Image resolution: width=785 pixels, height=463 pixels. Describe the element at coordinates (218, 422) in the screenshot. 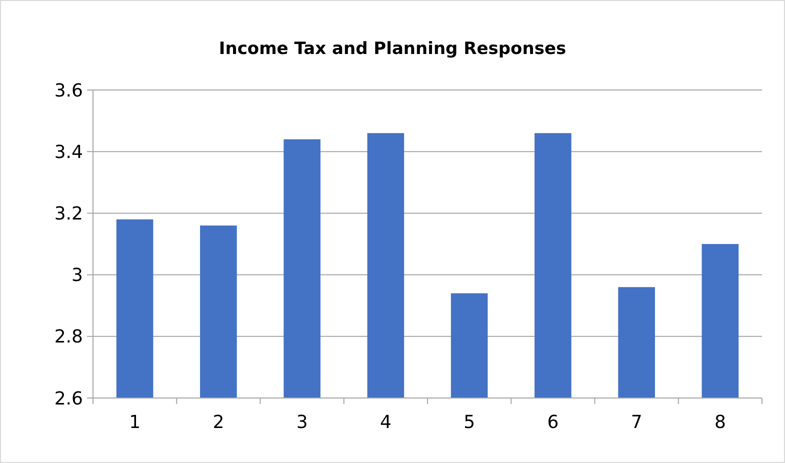

I see `x-tick-label: 2` at that location.